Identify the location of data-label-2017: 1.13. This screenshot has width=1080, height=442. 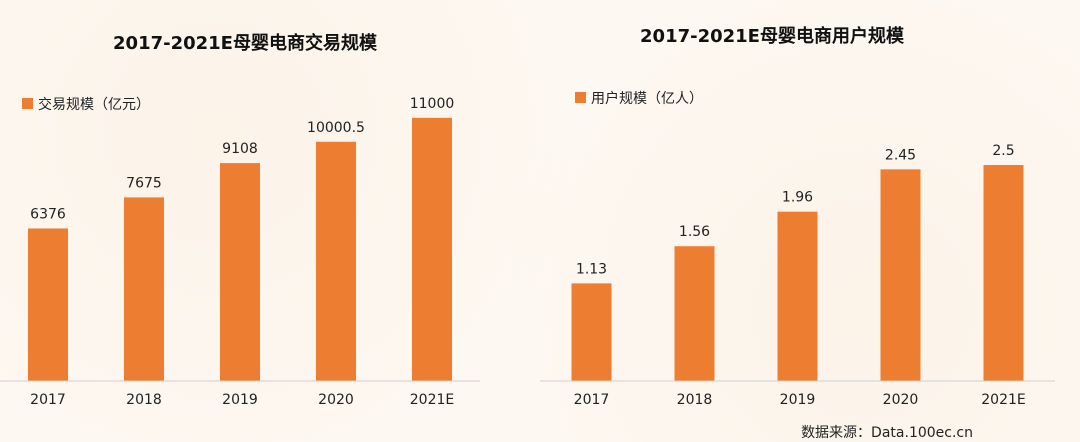
(591, 269).